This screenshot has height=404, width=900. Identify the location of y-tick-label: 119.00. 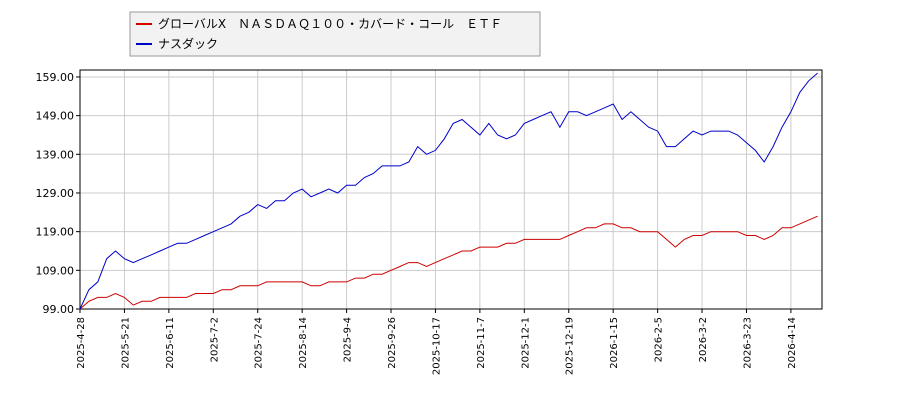
(55, 232).